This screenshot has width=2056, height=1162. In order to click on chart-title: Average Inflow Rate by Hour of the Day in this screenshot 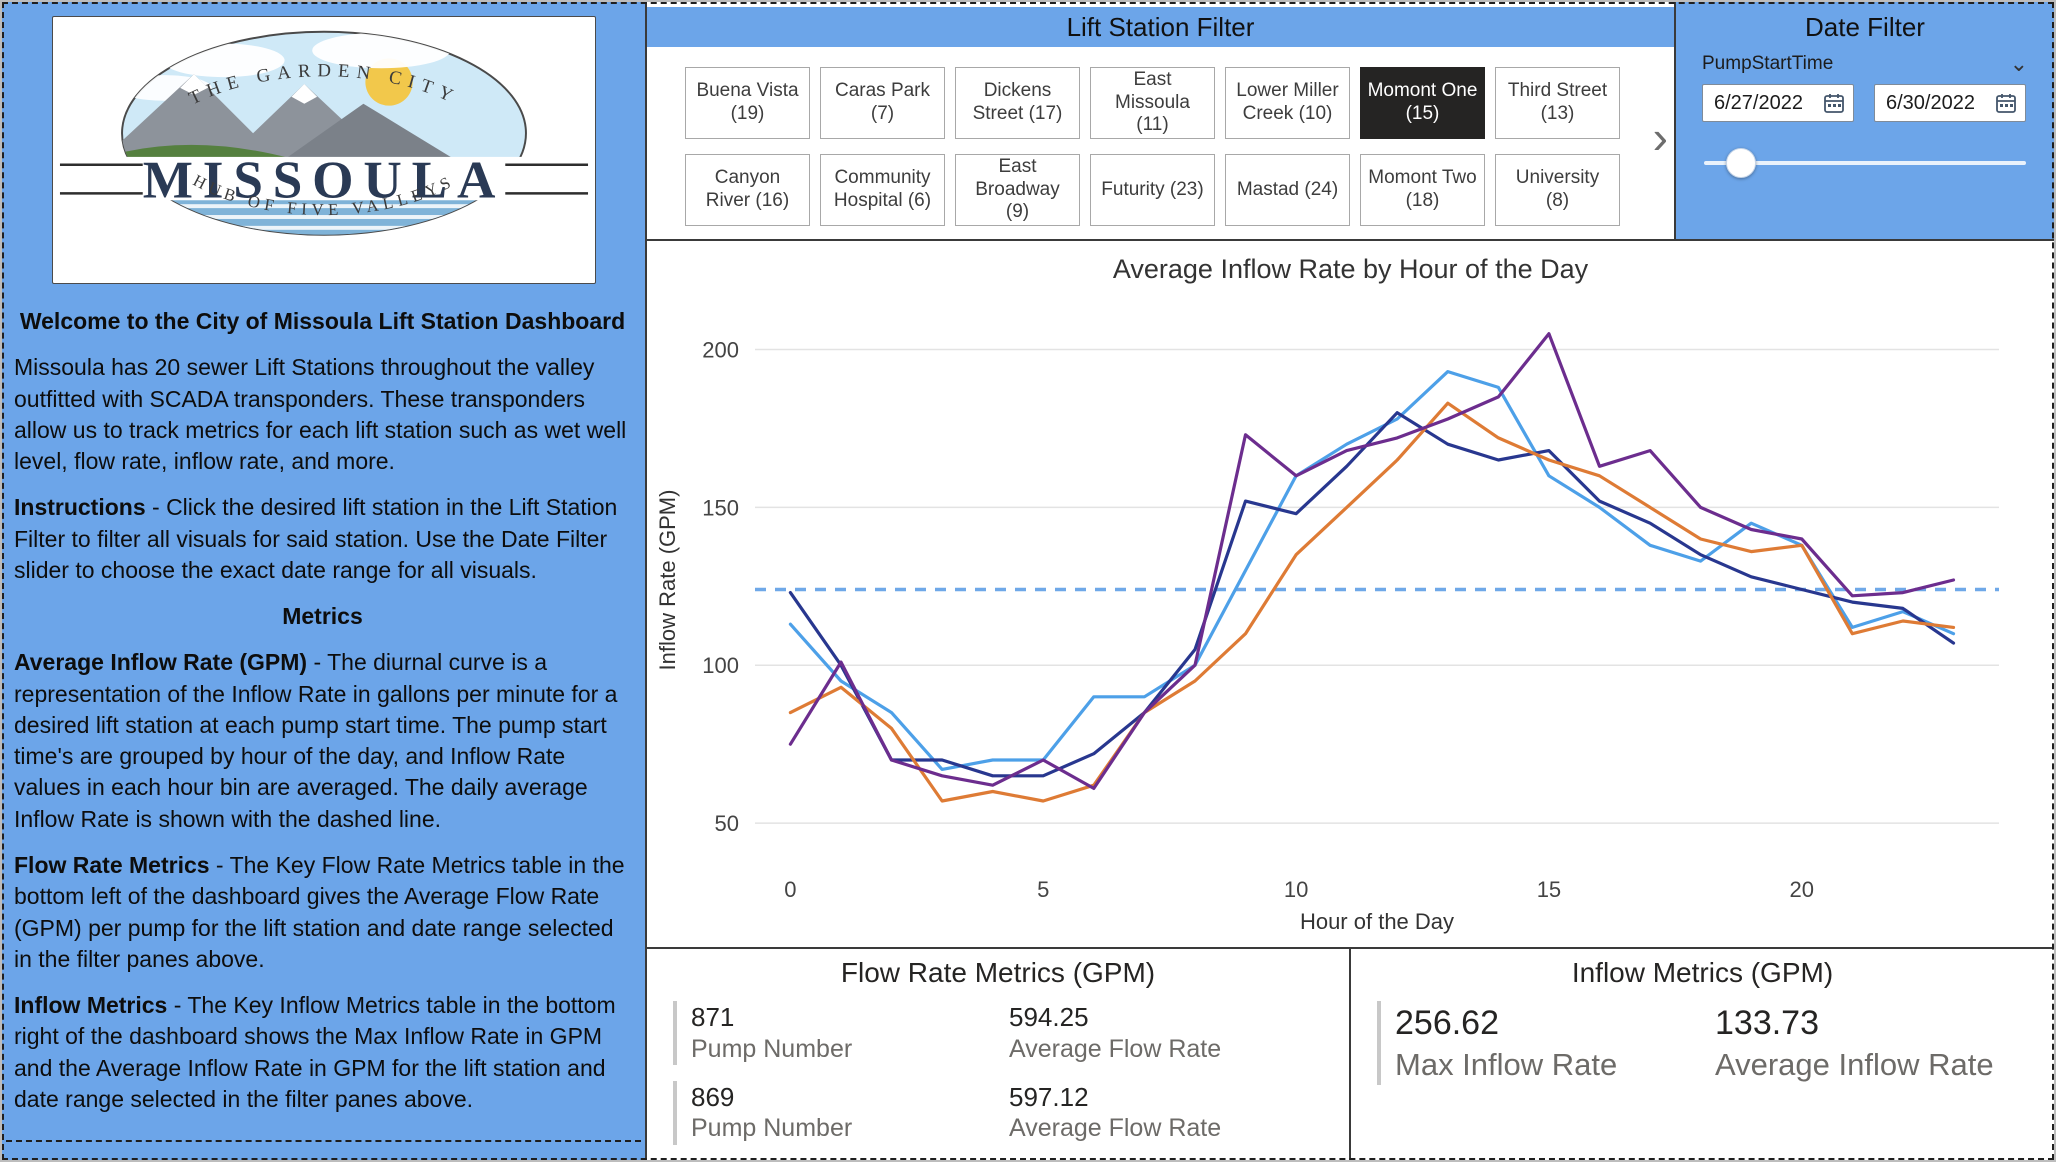, I will do `click(1350, 269)`.